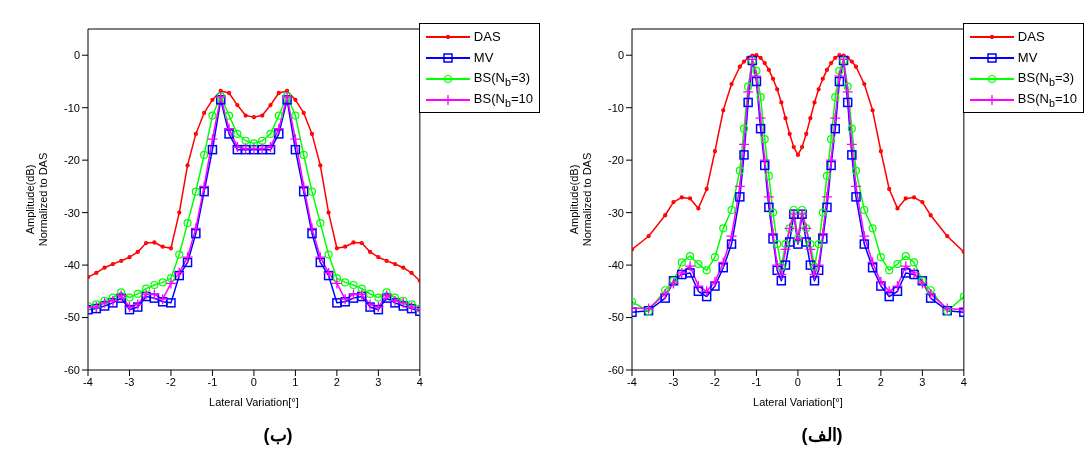 Image resolution: width=1088 pixels, height=458 pixels. Describe the element at coordinates (72, 160) in the screenshot. I see `y-tick-label: -20` at that location.